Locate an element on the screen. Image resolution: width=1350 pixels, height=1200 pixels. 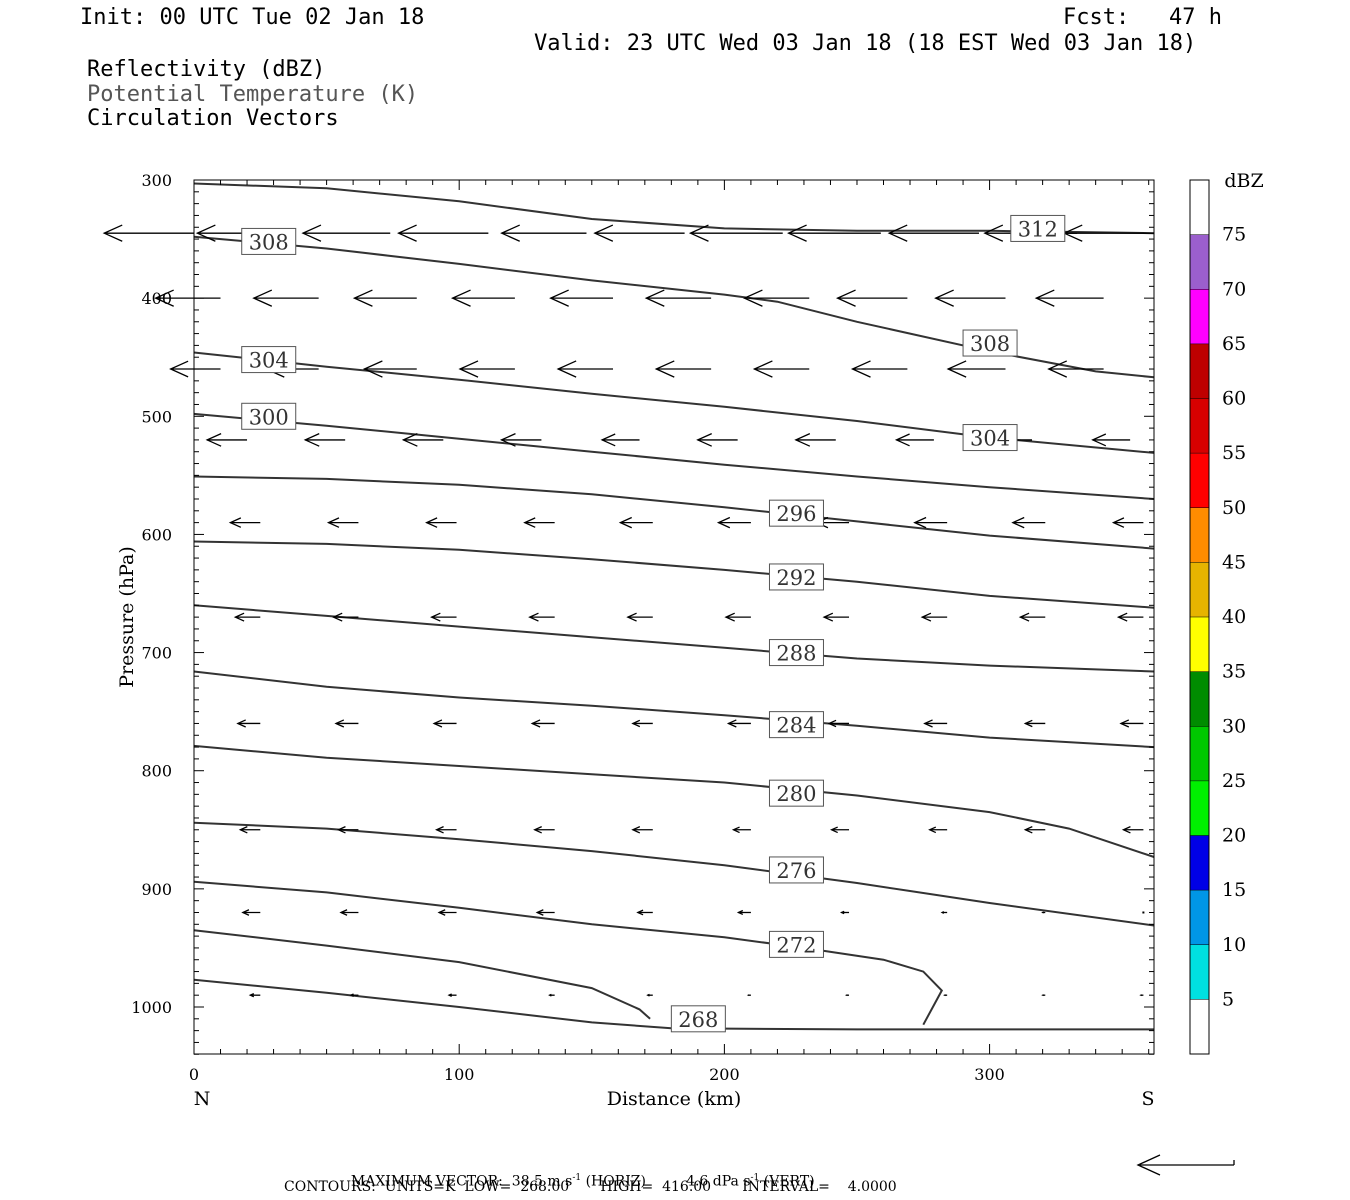
field-circulation-vectors: Circulation Vectors is located at coordinates (213, 118).